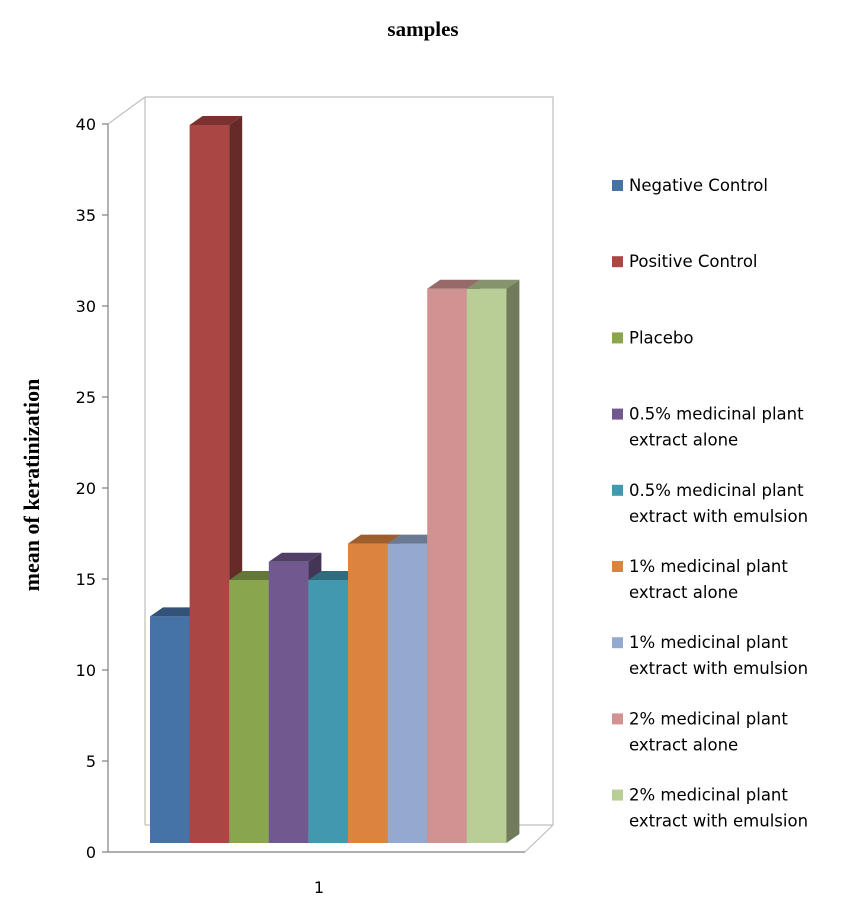 This screenshot has height=905, width=854. I want to click on floor-right, so click(539, 838).